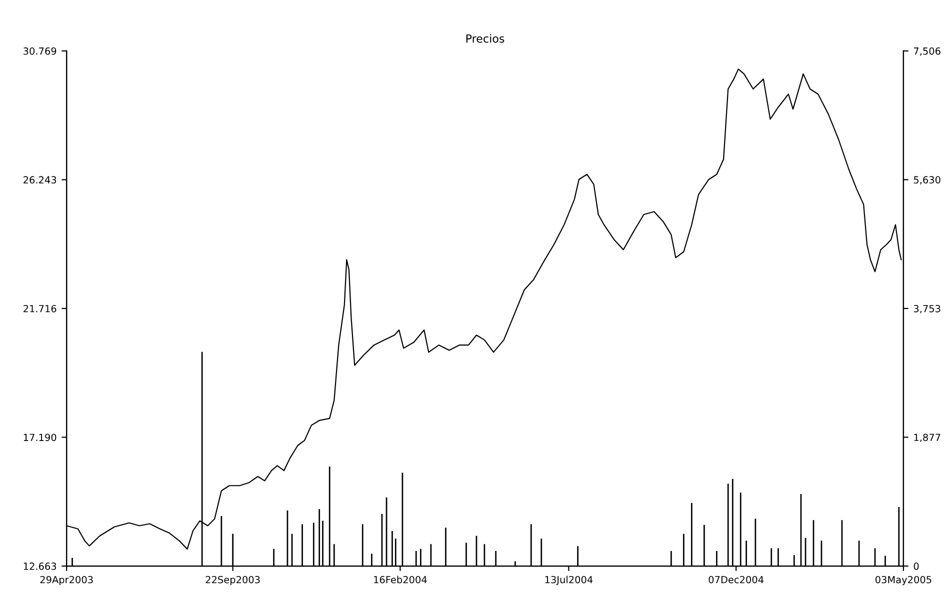 The width and height of the screenshot is (951, 599). What do you see at coordinates (916, 566) in the screenshot?
I see `y2-tick-label: 0` at bounding box center [916, 566].